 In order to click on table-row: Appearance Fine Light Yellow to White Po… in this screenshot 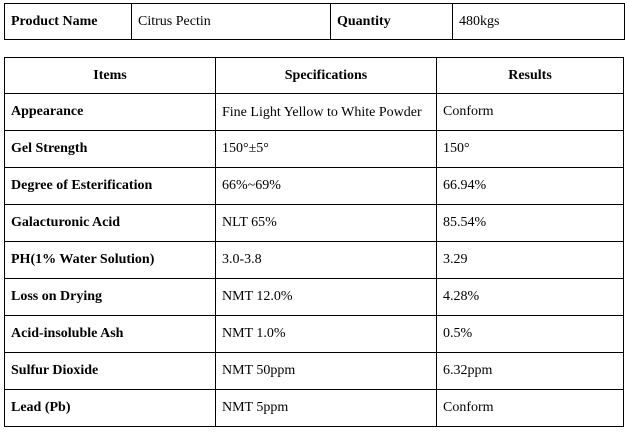, I will do `click(314, 112)`.